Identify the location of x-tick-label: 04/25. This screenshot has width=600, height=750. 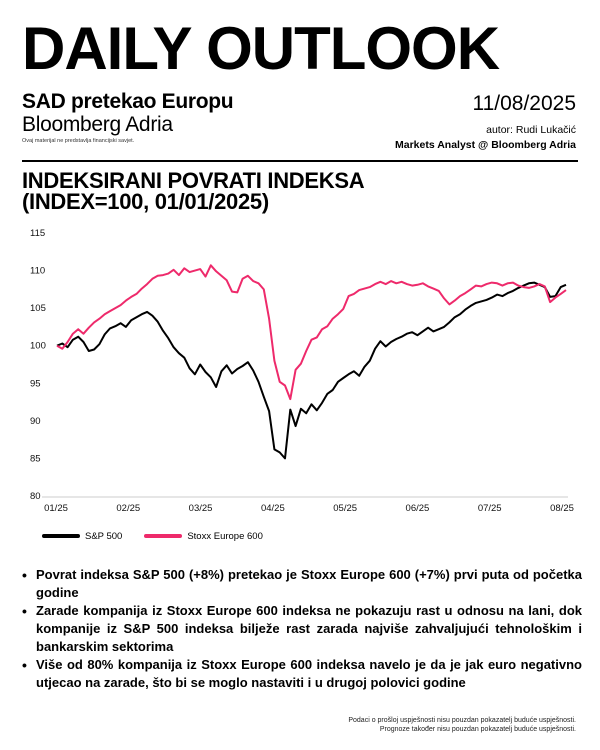
(273, 508).